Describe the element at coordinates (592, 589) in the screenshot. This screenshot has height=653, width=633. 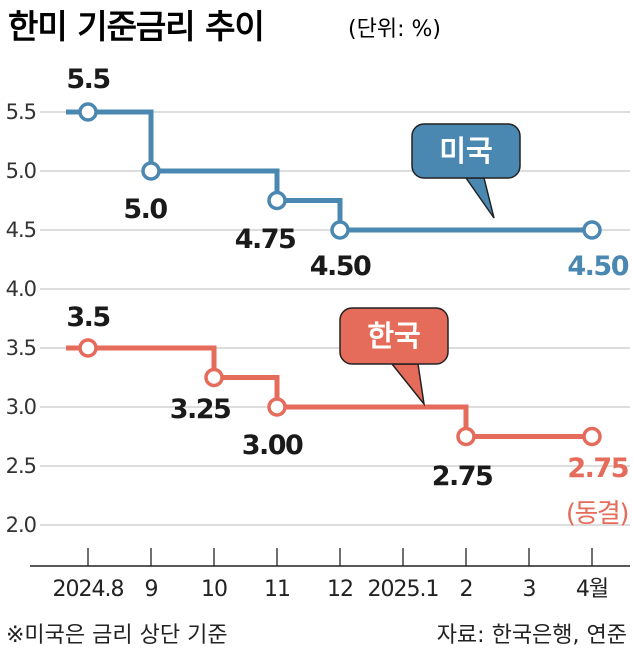
I see `x-tick-label: 4월` at that location.